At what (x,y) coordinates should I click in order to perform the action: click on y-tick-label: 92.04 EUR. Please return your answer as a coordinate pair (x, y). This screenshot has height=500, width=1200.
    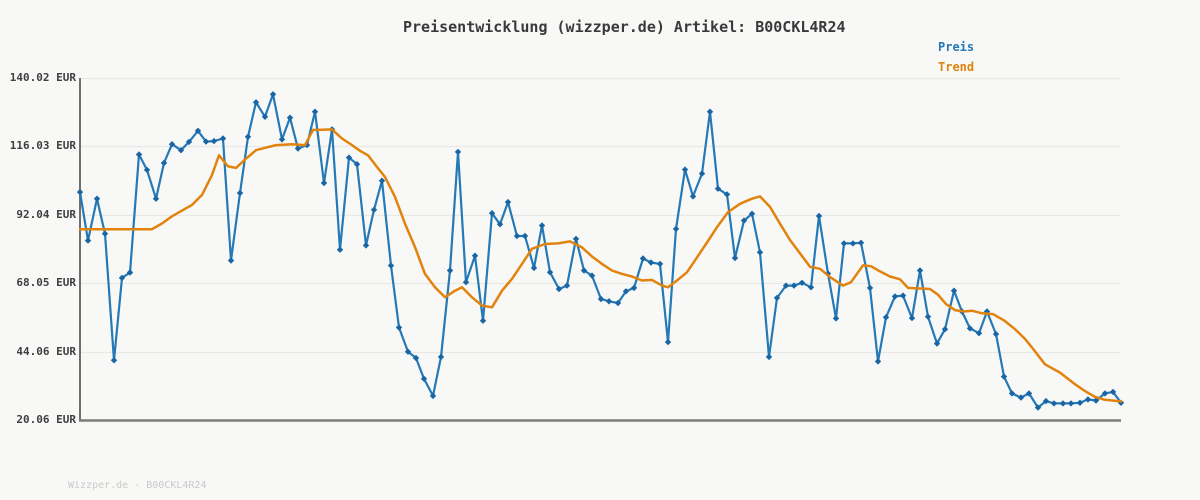
    Looking at the image, I should click on (46, 214).